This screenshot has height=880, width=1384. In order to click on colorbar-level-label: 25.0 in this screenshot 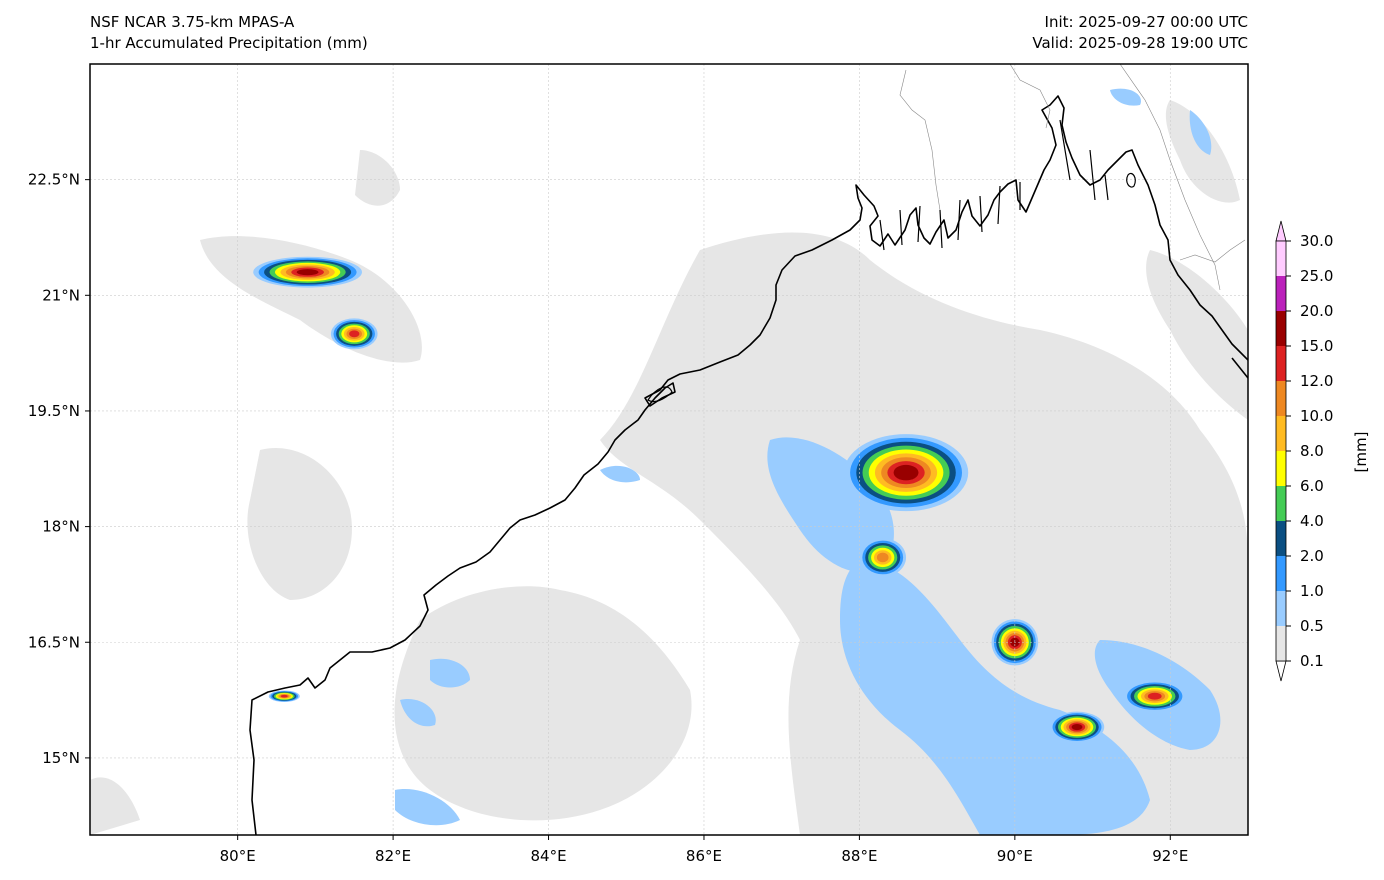, I will do `click(1316, 276)`.